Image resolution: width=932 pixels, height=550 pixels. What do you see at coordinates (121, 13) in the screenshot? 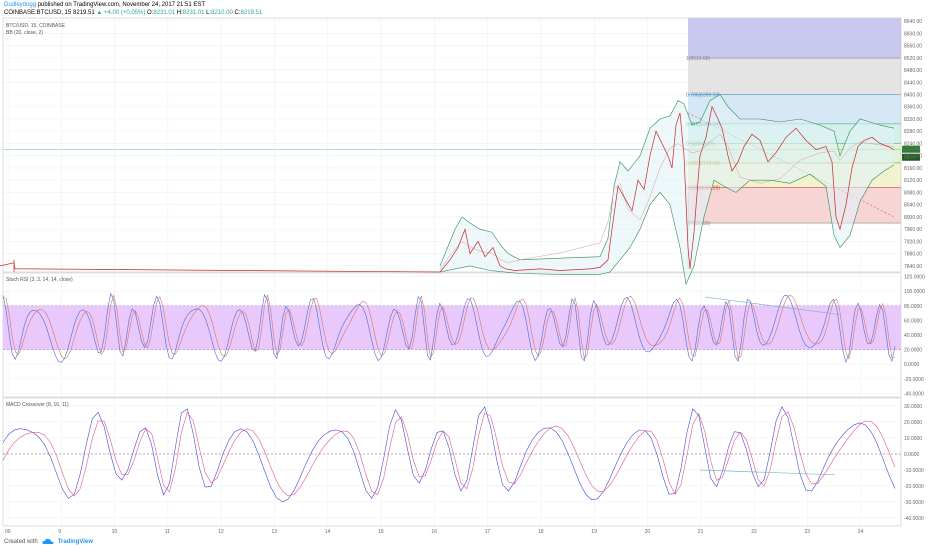
I see `change-value: ▲ +4.00 (+0.05%)` at bounding box center [121, 13].